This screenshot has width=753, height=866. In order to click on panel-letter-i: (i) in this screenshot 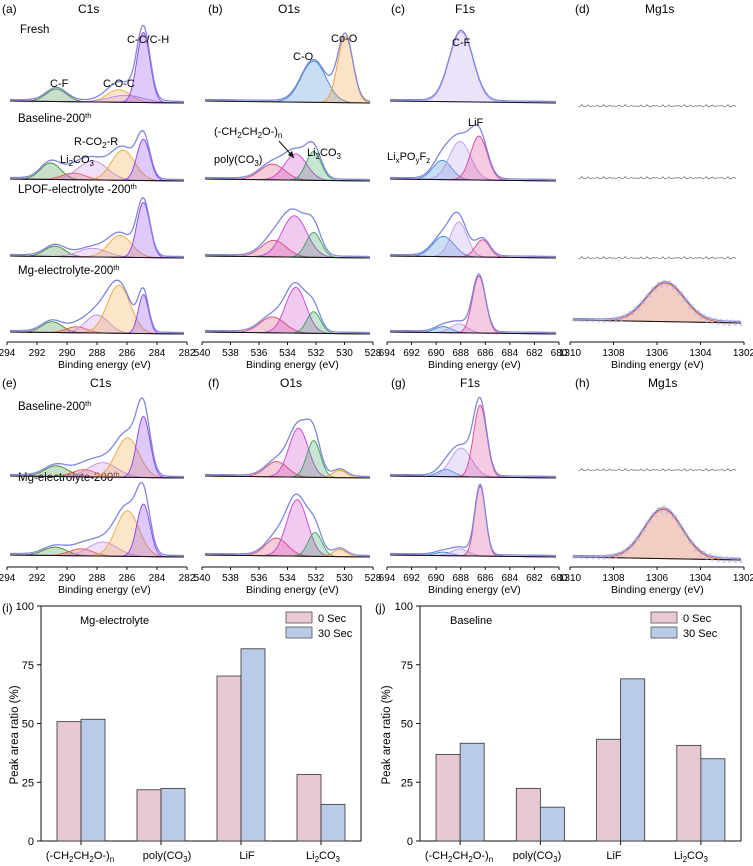, I will do `click(7, 608)`.